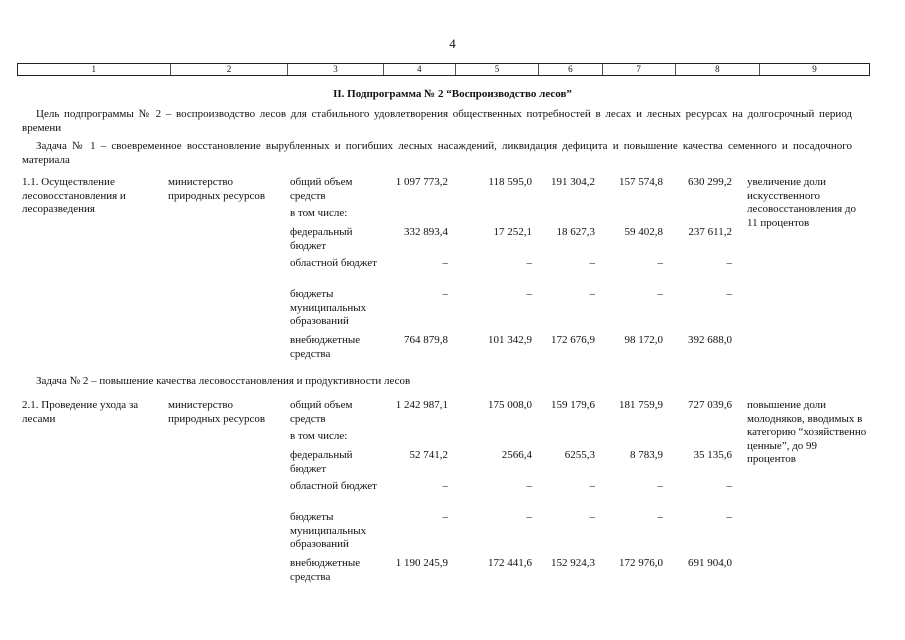 The image size is (905, 640). What do you see at coordinates (513, 232) in the screenshot?
I see `funding-value: 17 252,1` at bounding box center [513, 232].